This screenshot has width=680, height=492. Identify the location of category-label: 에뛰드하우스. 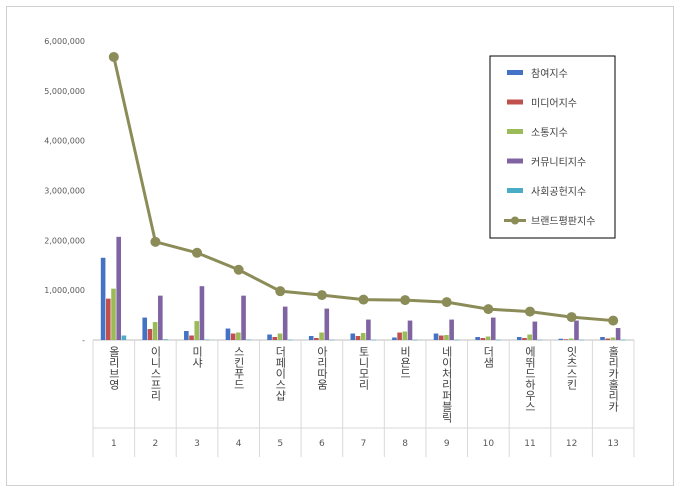
(529, 379).